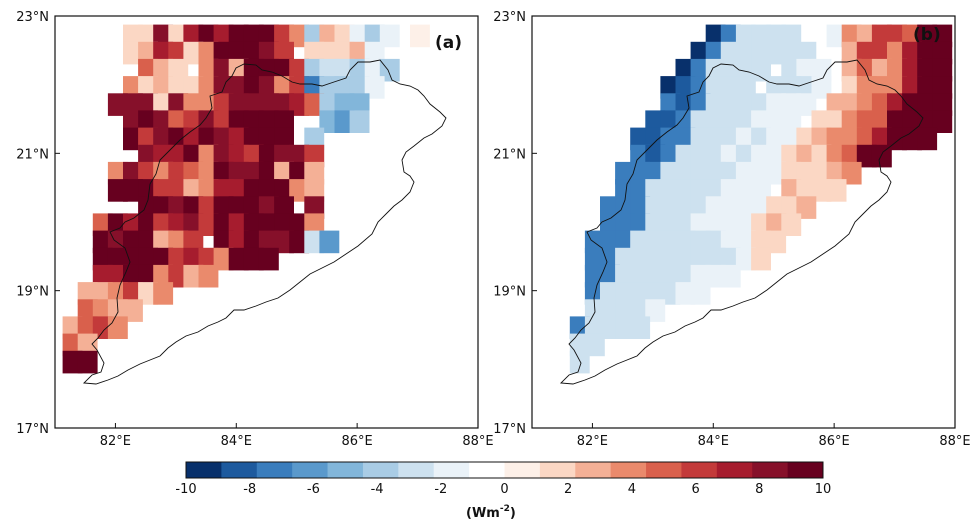 This screenshot has height=523, width=974. I want to click on colorbar-tick-label: -4, so click(377, 489).